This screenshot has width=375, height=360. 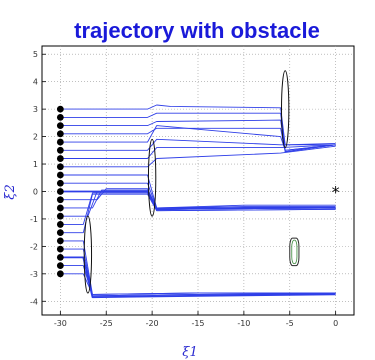 I want to click on x-tick-label: -25, so click(x=106, y=323).